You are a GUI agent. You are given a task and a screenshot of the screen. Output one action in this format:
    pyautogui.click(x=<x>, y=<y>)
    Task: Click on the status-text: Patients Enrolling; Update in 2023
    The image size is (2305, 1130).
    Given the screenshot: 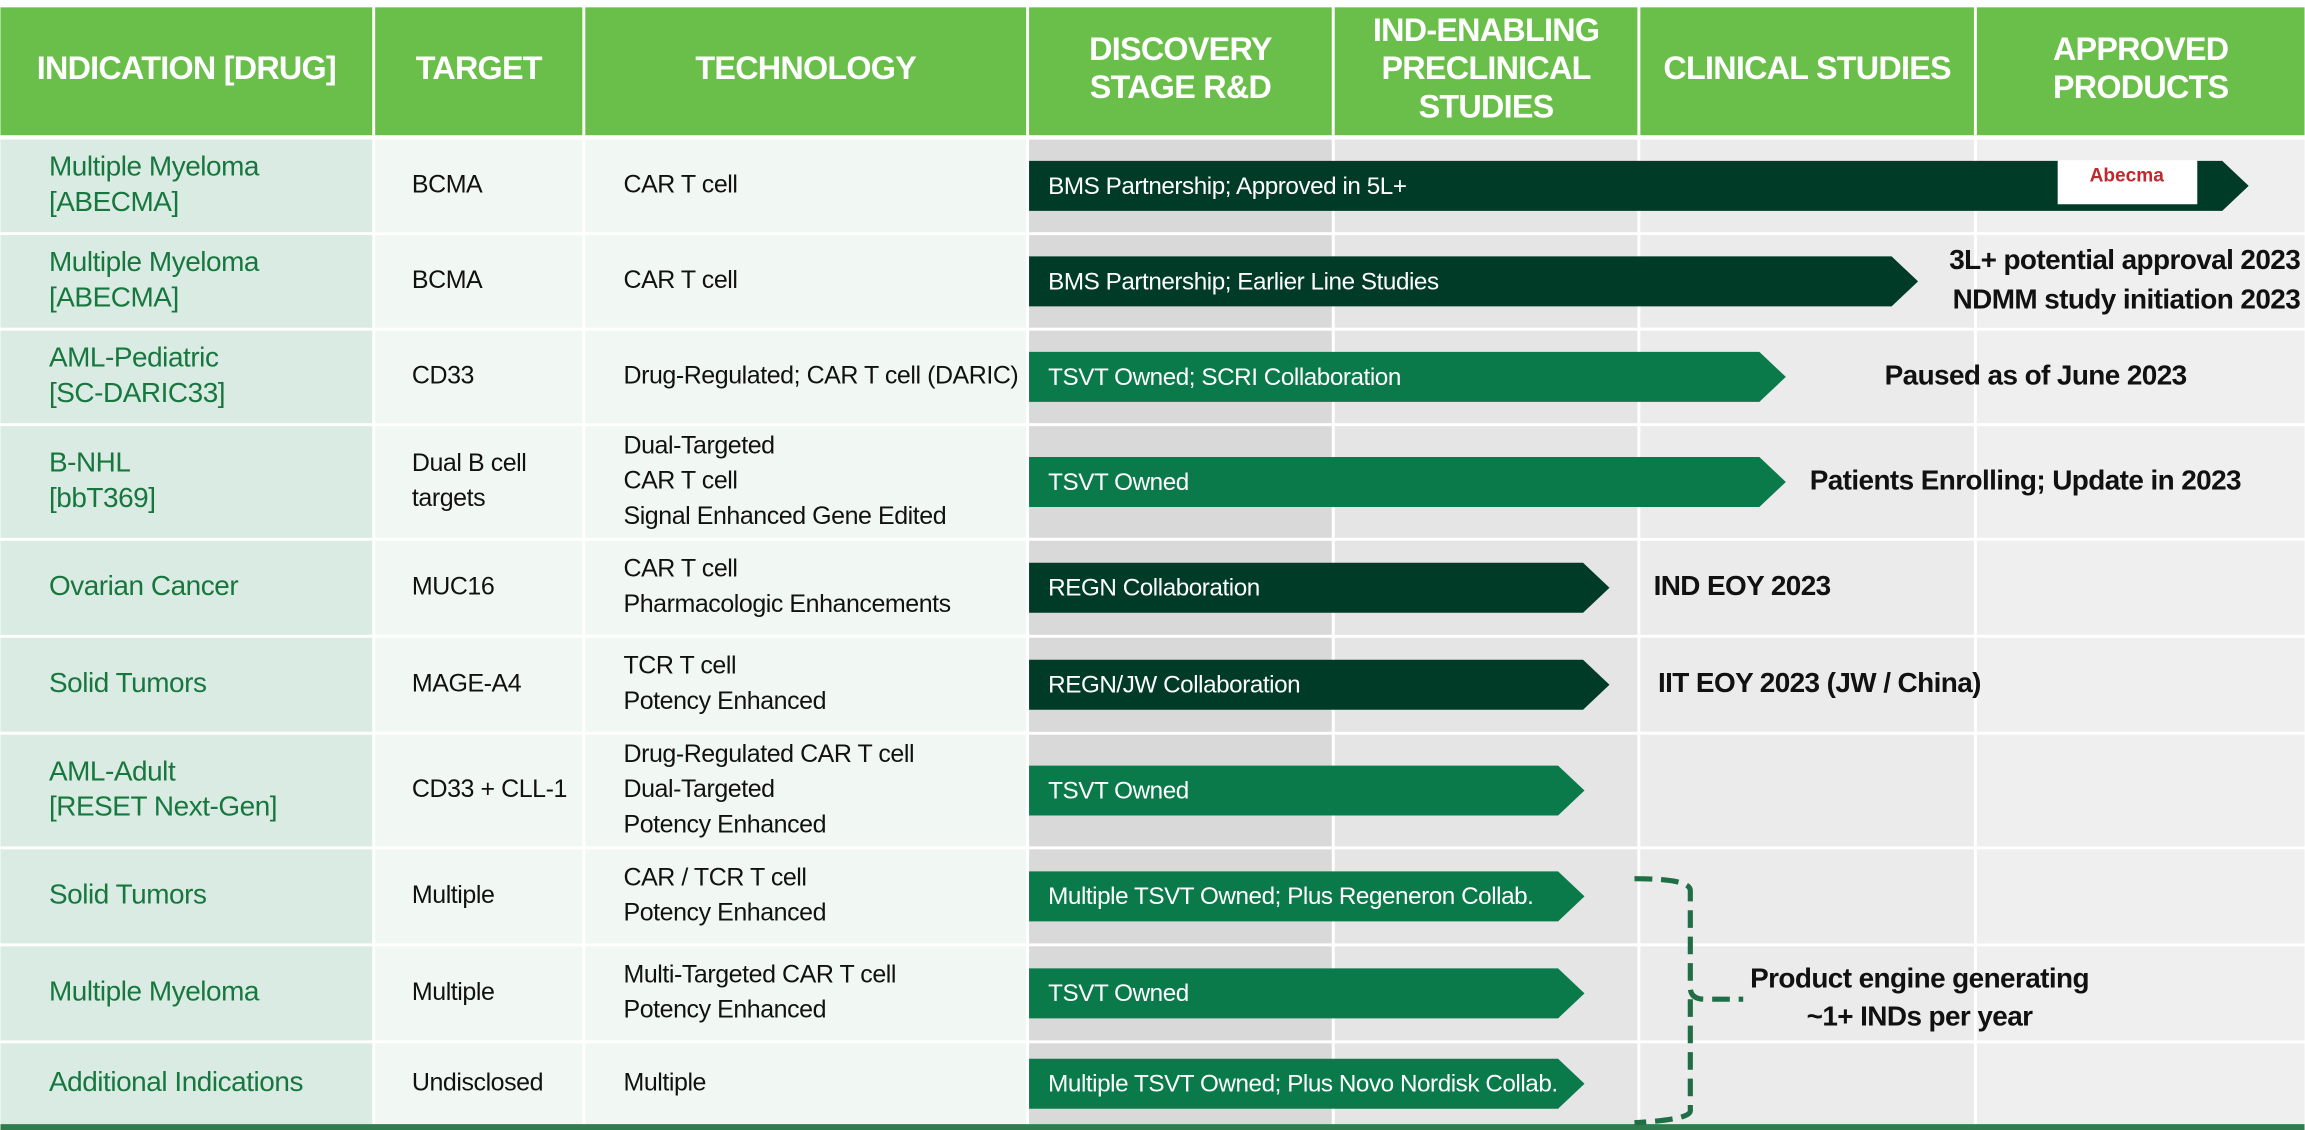 What is the action you would take?
    pyautogui.click(x=2025, y=479)
    